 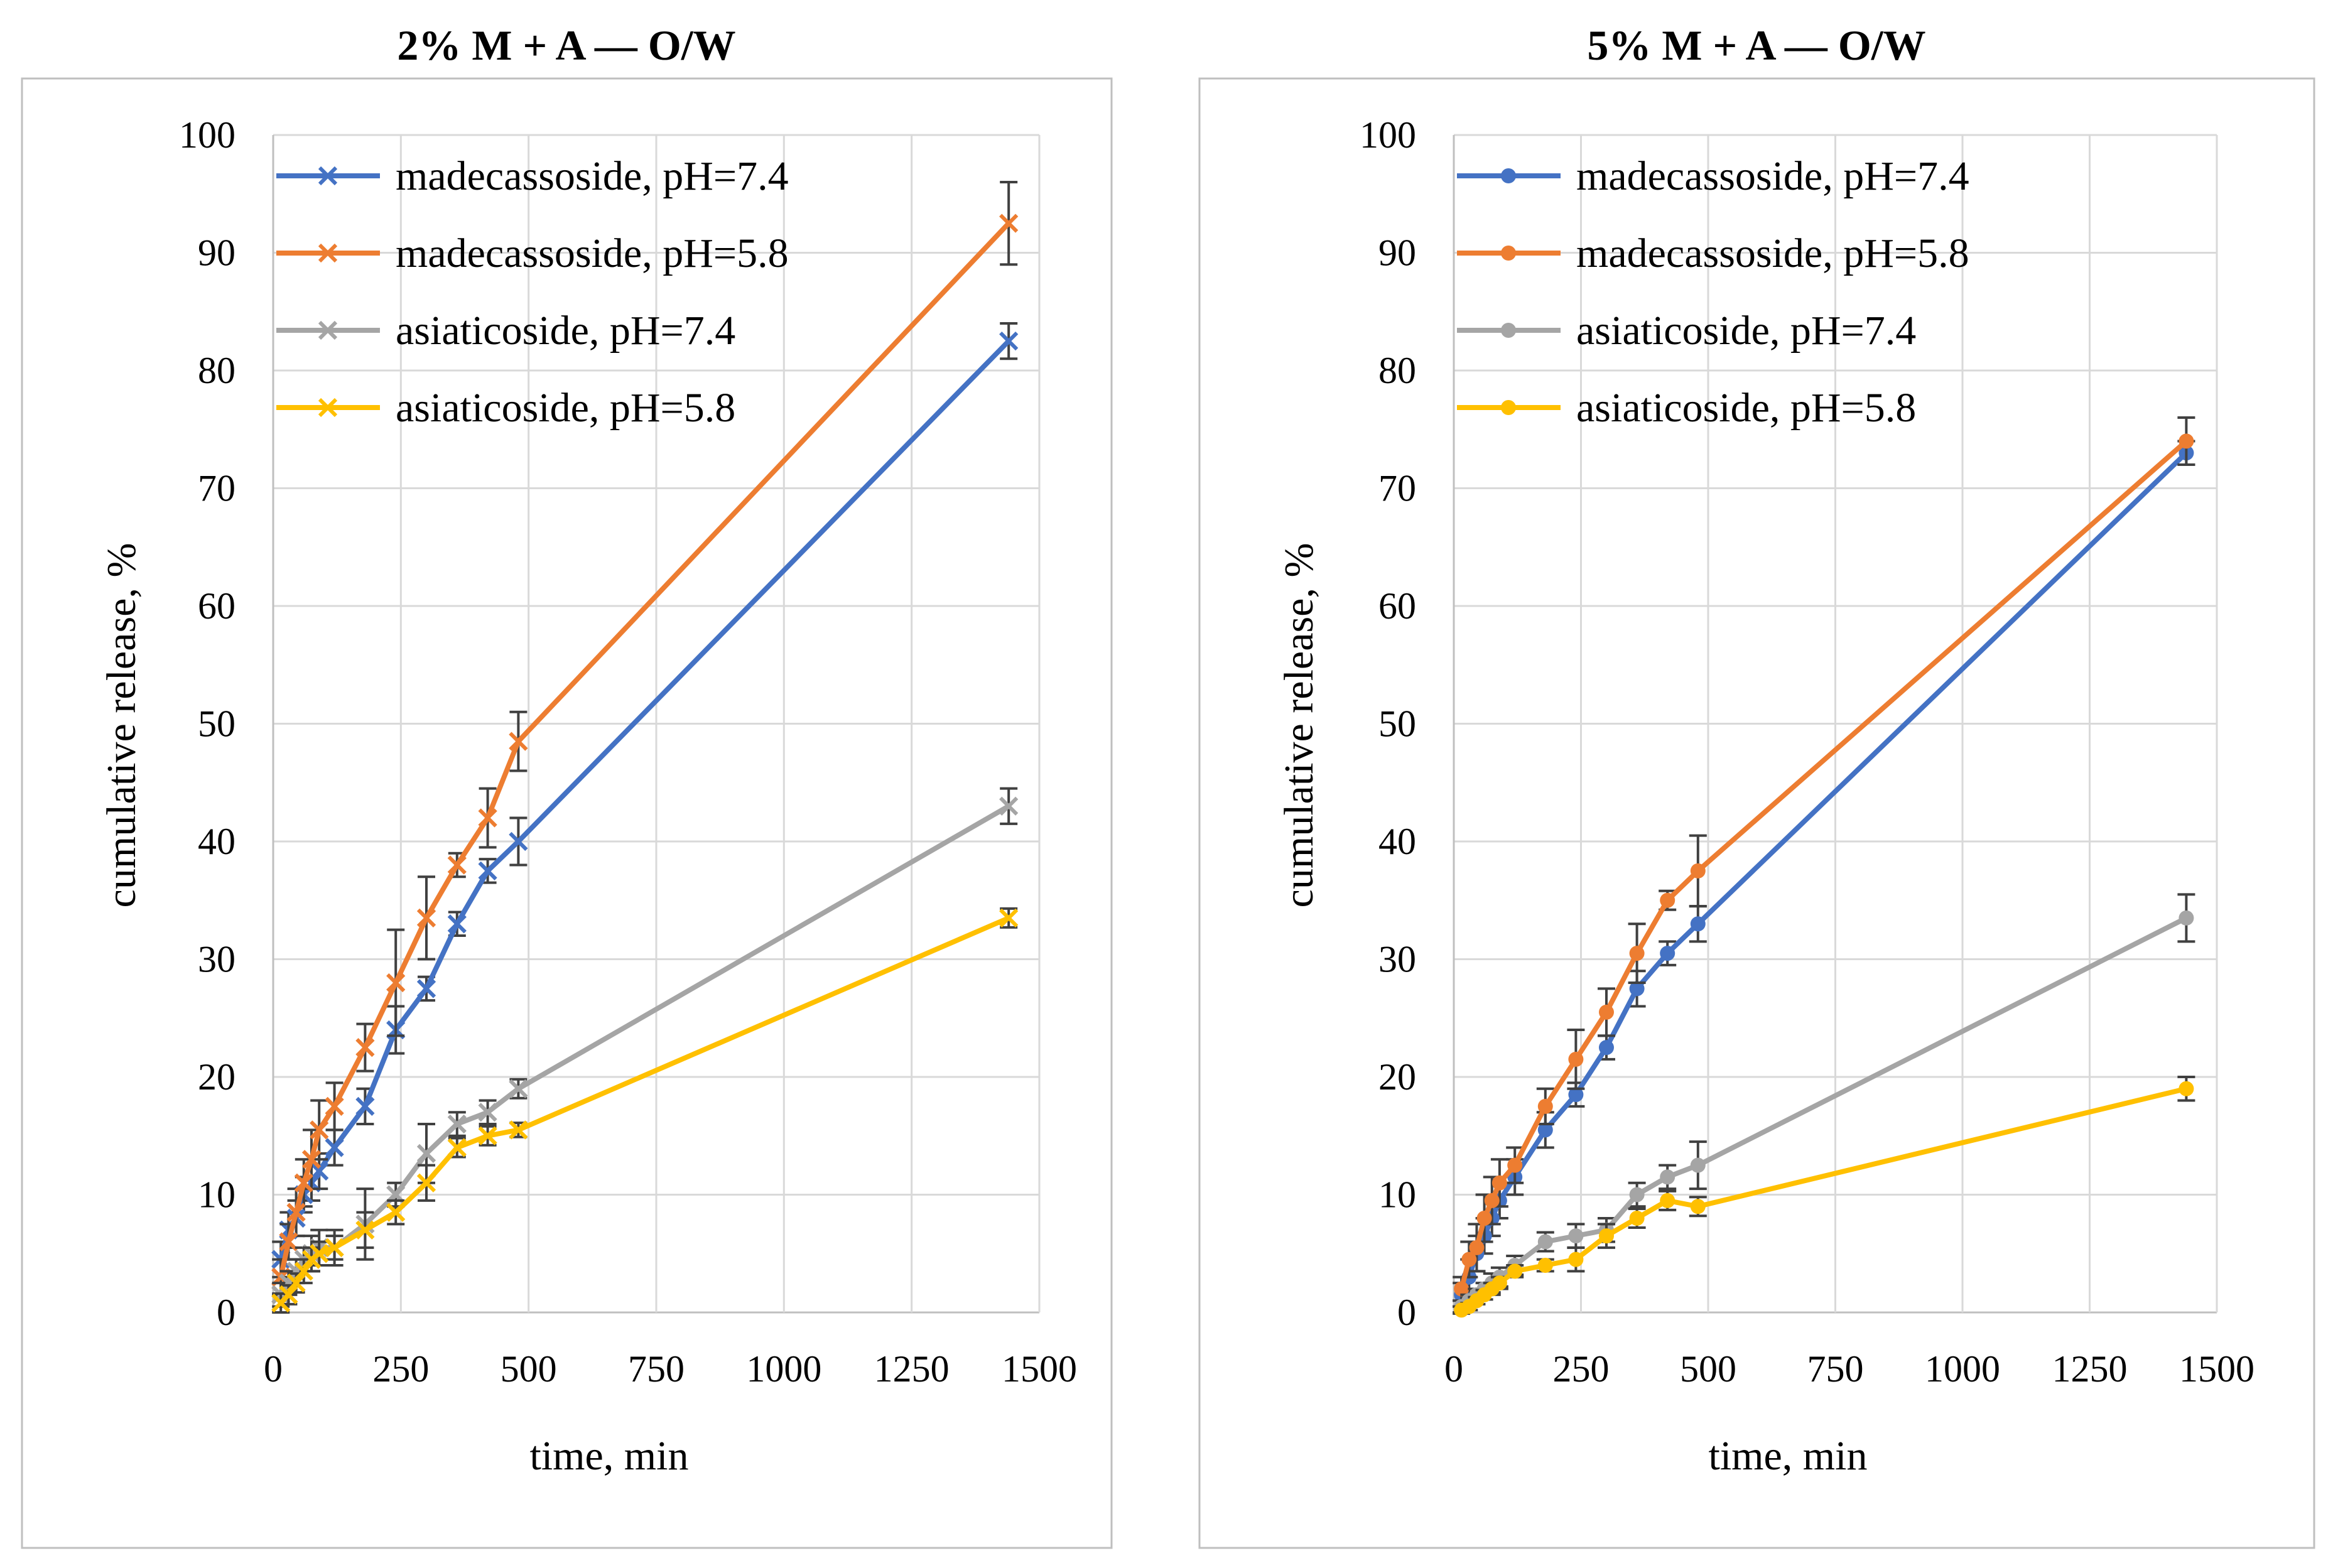 I want to click on x-axis-label: time, min, so click(x=1789, y=1456).